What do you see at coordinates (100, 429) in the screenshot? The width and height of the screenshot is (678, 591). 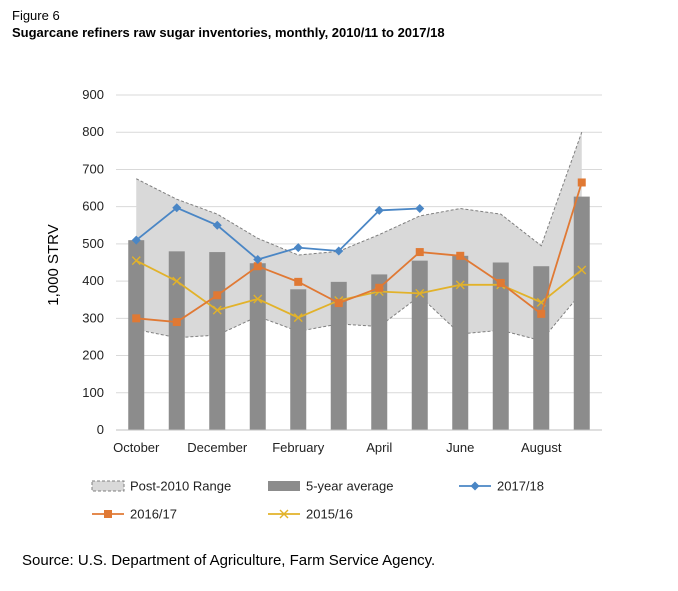 I see `y-tick-label: 0` at bounding box center [100, 429].